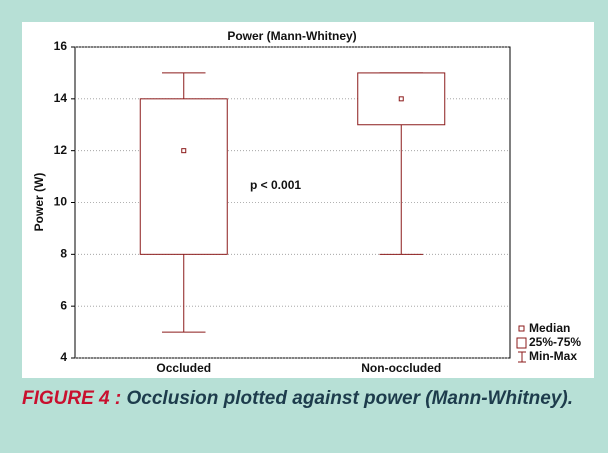  What do you see at coordinates (63, 357) in the screenshot?
I see `y-tick-label: 4` at bounding box center [63, 357].